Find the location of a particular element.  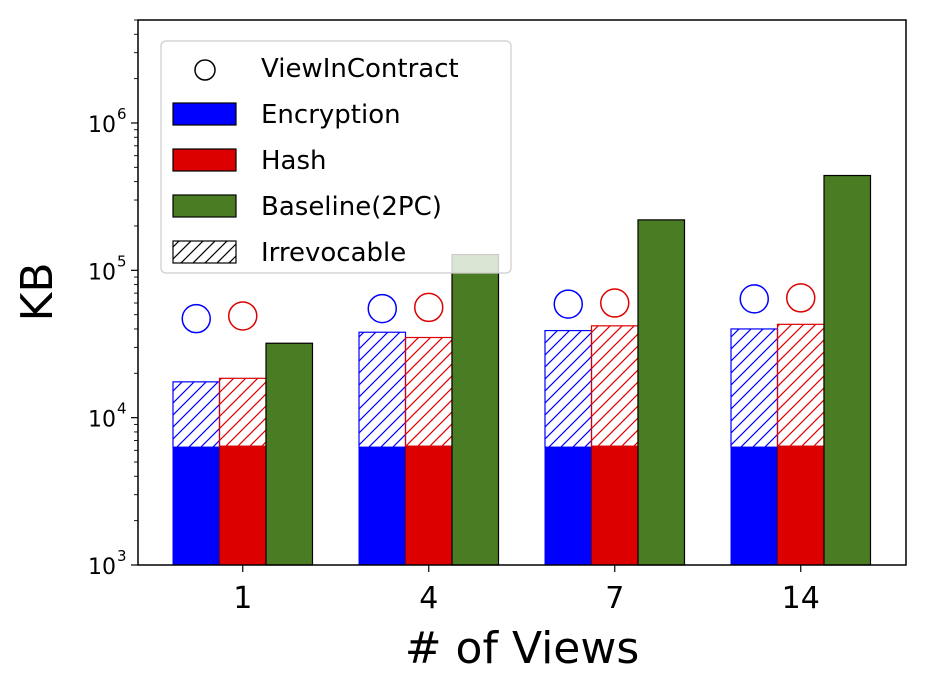

legend-hatch-swatch is located at coordinates (204, 252).